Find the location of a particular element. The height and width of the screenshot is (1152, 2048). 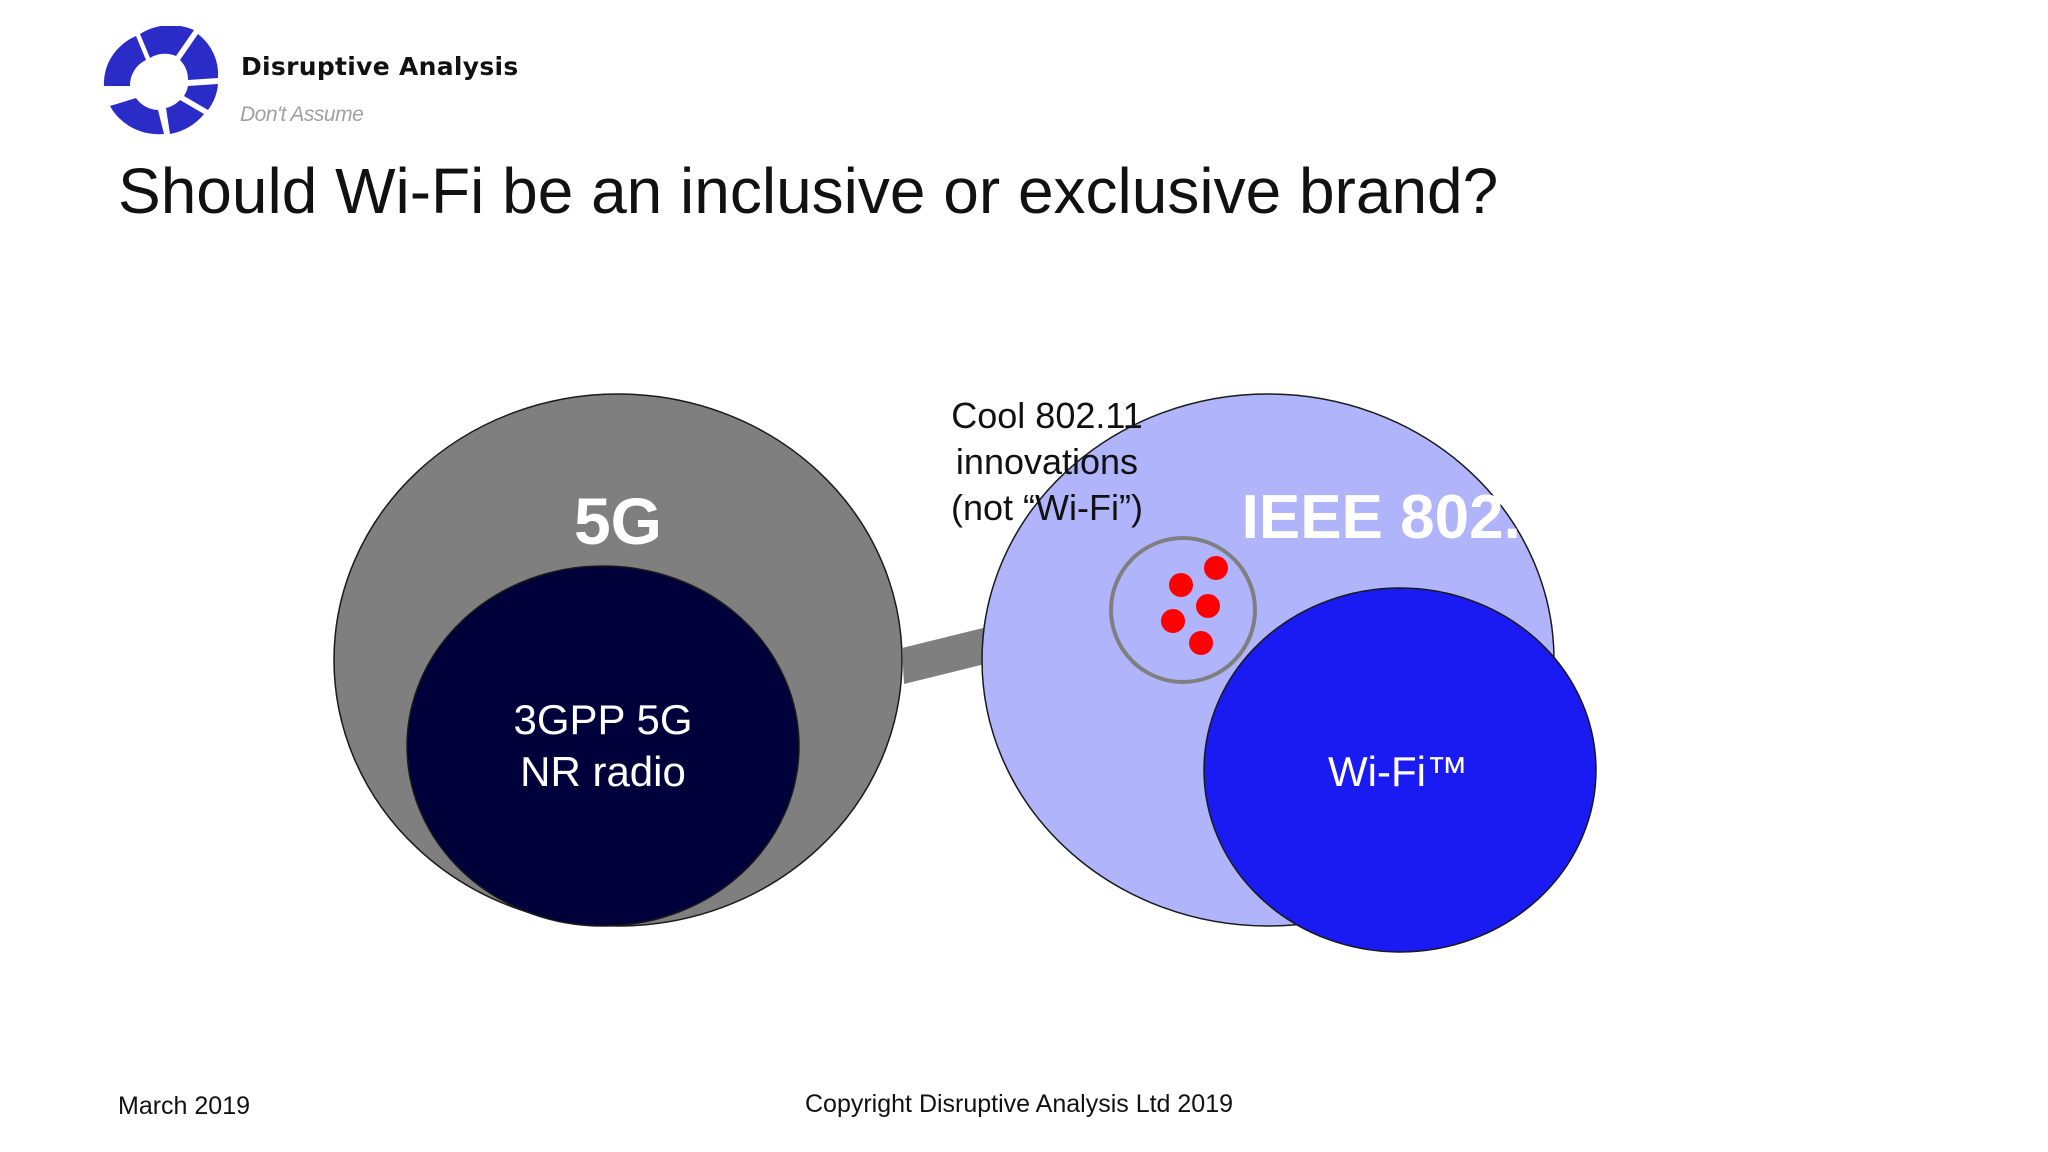

5g-label: 5G is located at coordinates (618, 521).